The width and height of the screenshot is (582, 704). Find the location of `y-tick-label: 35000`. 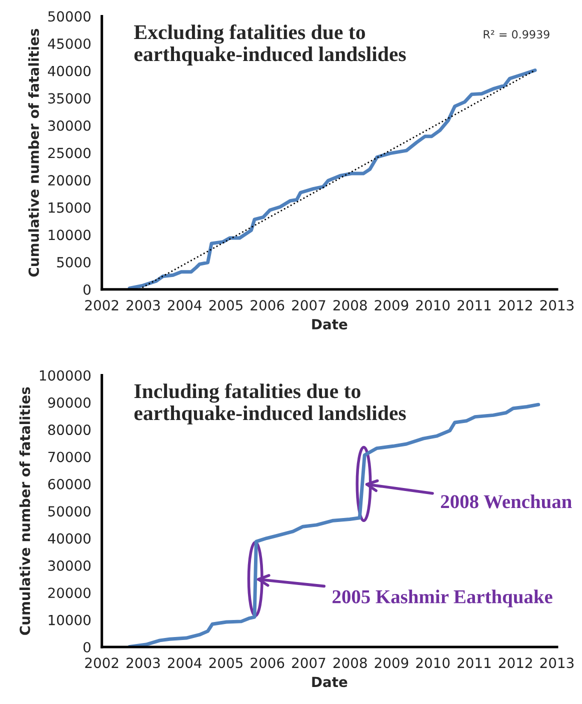

y-tick-label: 35000 is located at coordinates (69, 98).